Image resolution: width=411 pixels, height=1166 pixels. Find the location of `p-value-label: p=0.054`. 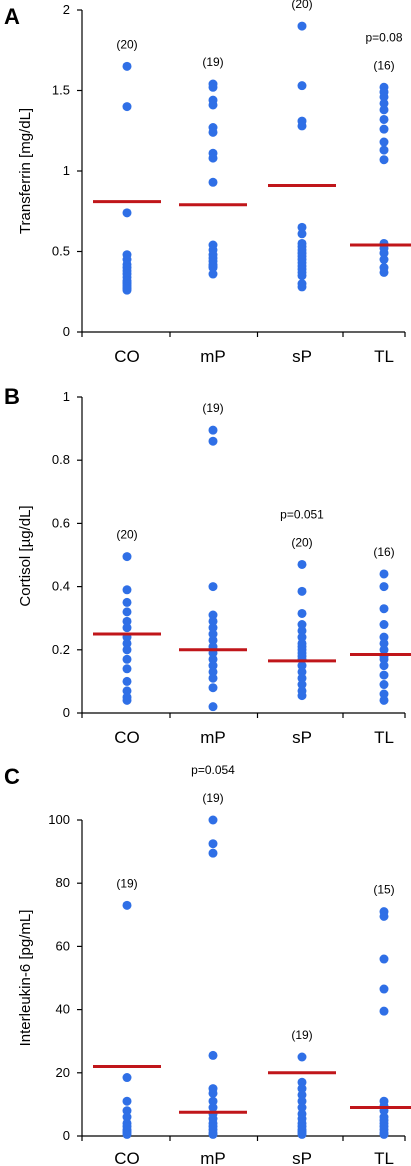

p-value-label: p=0.054 is located at coordinates (213, 770).